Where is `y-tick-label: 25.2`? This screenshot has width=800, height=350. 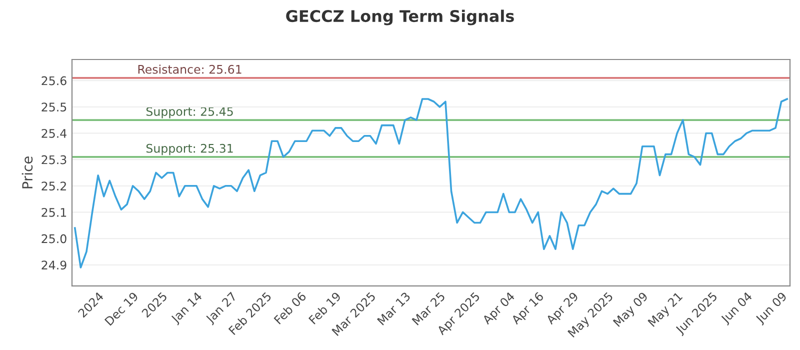 y-tick-label: 25.2 is located at coordinates (54, 186).